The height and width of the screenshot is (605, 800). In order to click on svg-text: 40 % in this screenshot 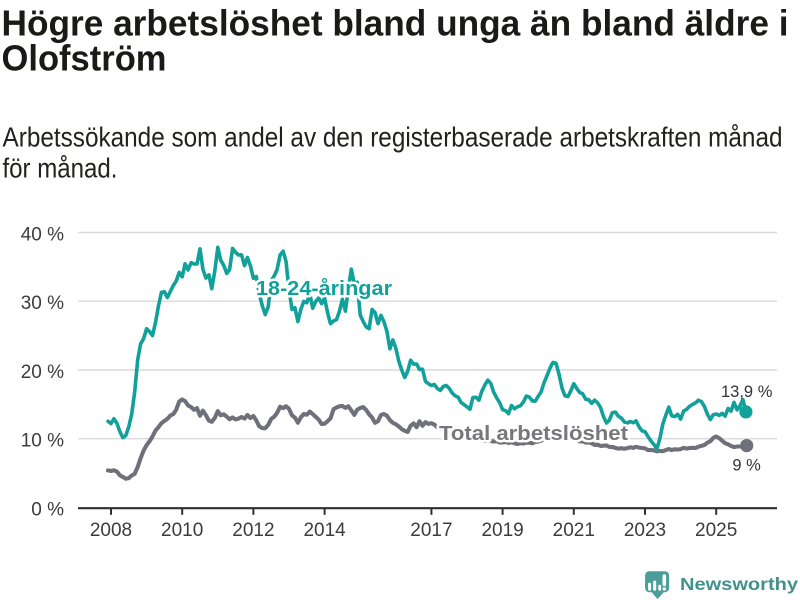, I will do `click(42, 235)`.